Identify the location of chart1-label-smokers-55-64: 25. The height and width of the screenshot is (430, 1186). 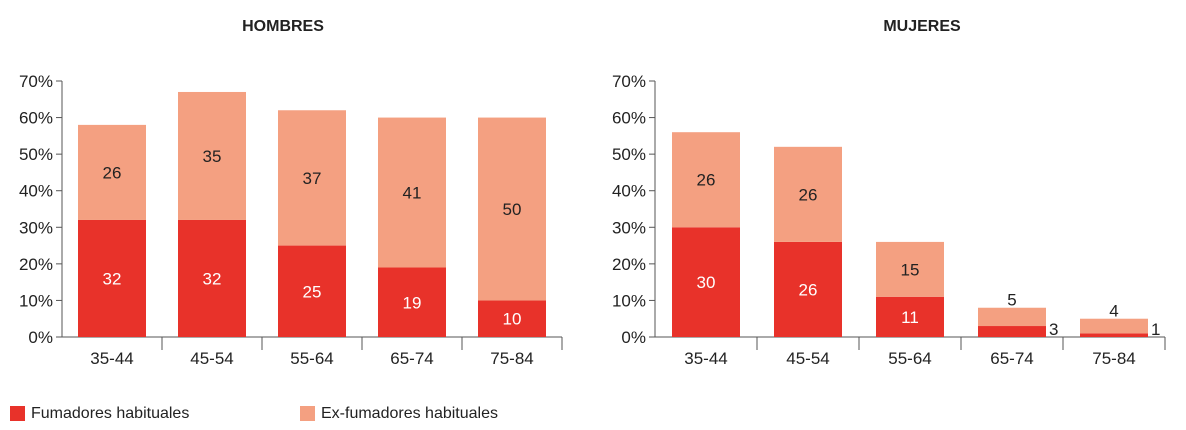
(312, 291).